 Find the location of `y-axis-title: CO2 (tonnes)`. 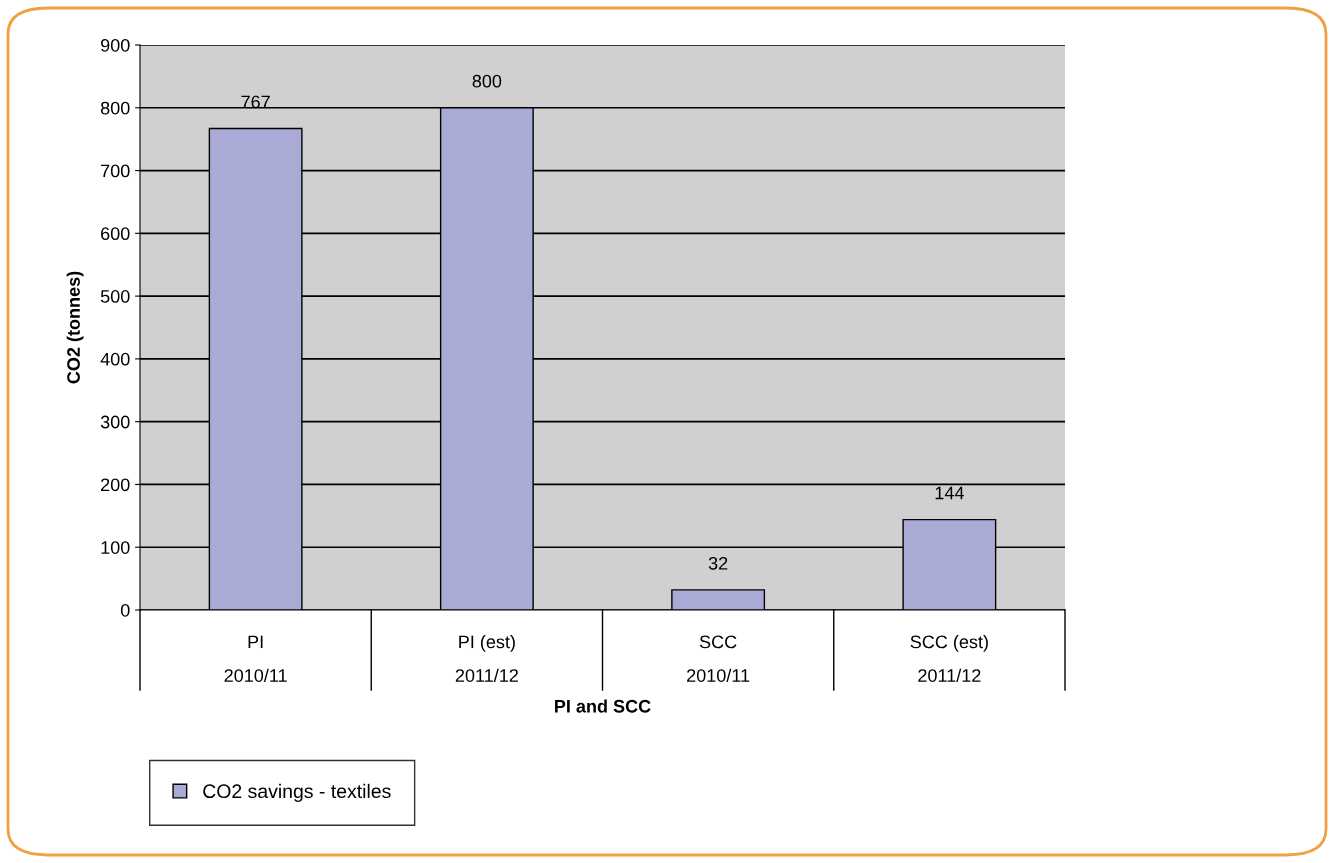

y-axis-title: CO2 (tonnes) is located at coordinates (75, 327).